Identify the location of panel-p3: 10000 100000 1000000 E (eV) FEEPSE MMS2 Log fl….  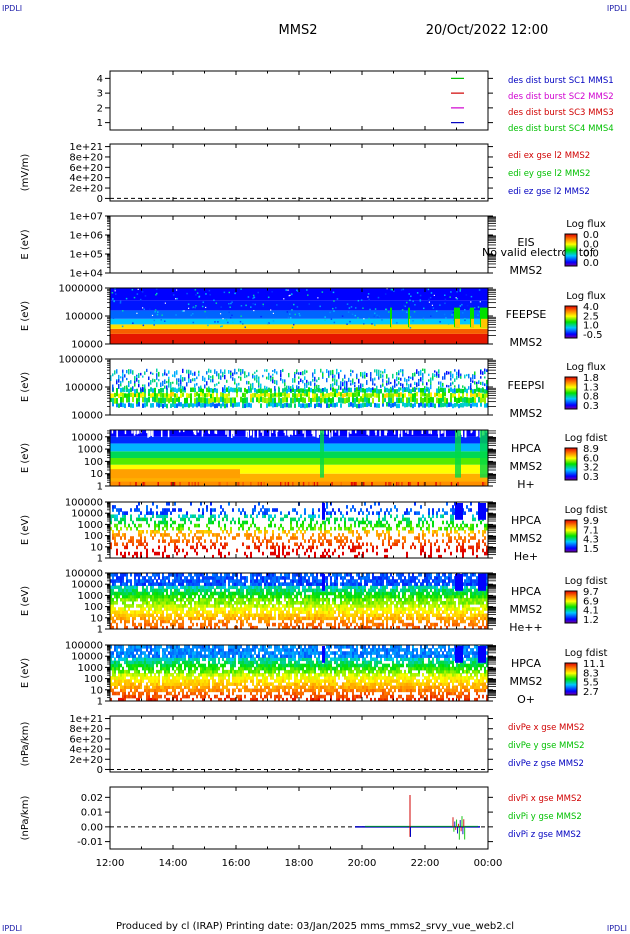
(313, 317).